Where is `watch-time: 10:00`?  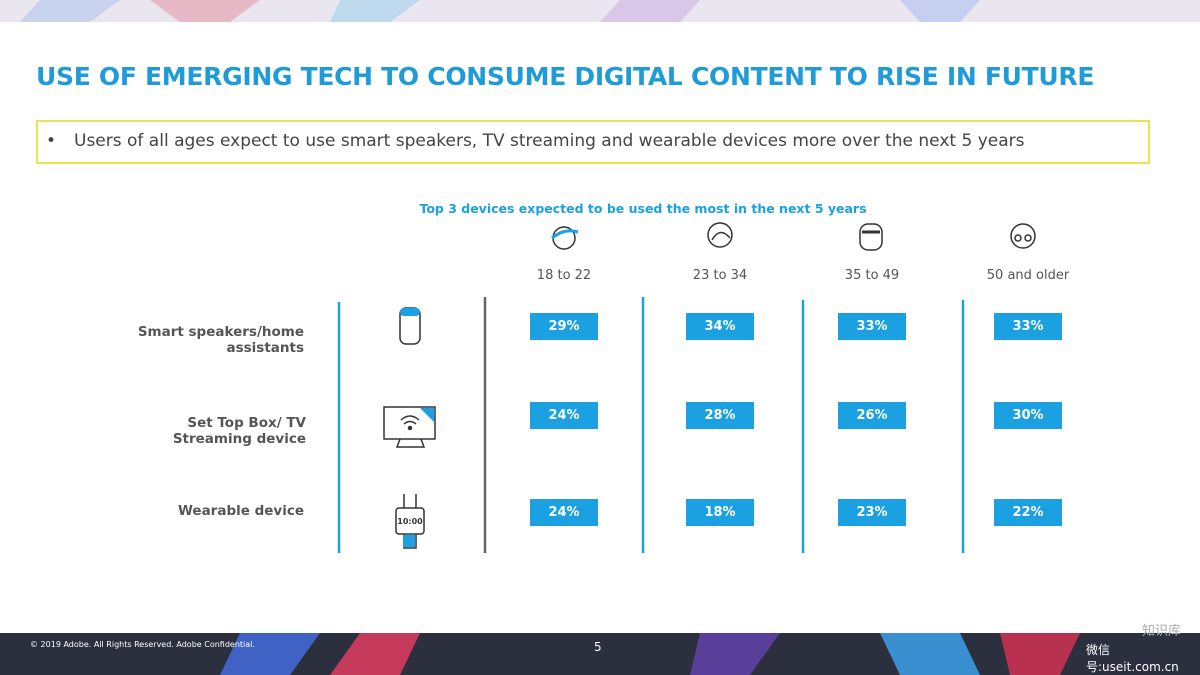
watch-time: 10:00 is located at coordinates (410, 521).